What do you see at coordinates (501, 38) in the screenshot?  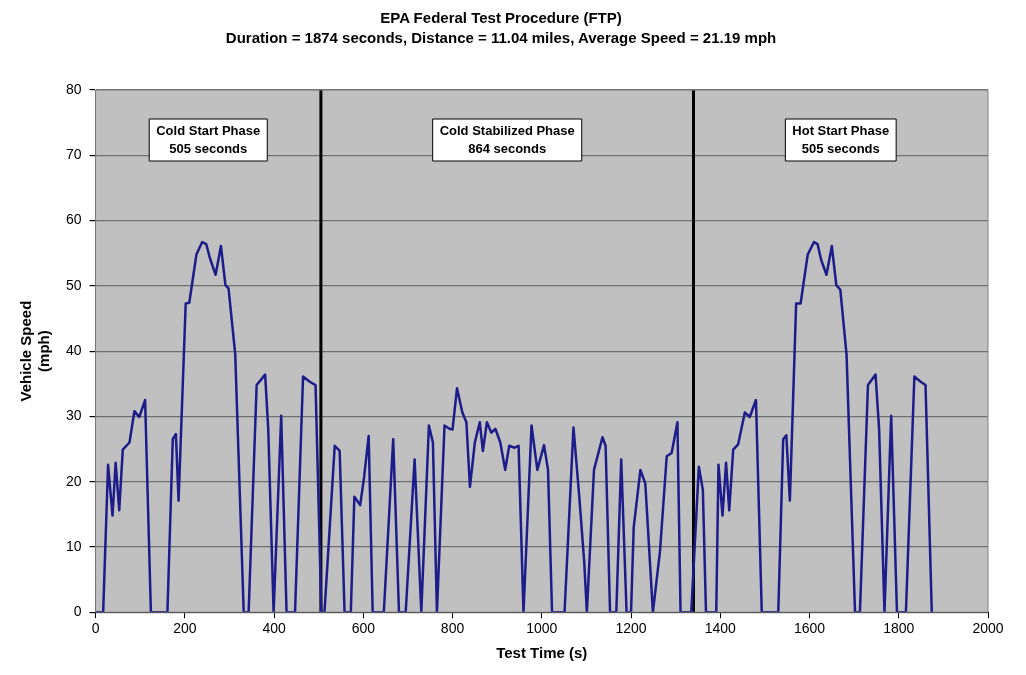 I see `chart-subtitle: Duration = 1874 seconds, Distance = 11.04 miles, Average Speed = 21.19 mph` at bounding box center [501, 38].